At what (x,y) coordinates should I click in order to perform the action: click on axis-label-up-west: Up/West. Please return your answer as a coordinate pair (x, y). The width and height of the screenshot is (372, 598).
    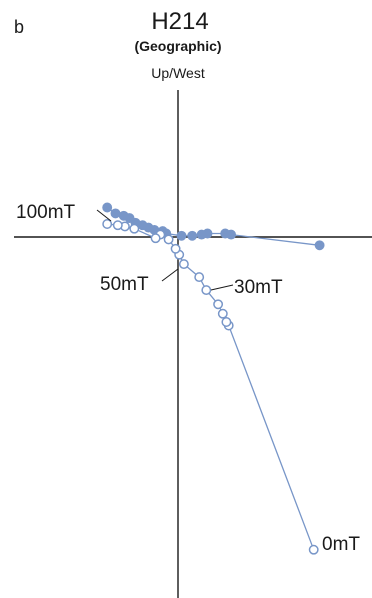
    Looking at the image, I should click on (178, 73).